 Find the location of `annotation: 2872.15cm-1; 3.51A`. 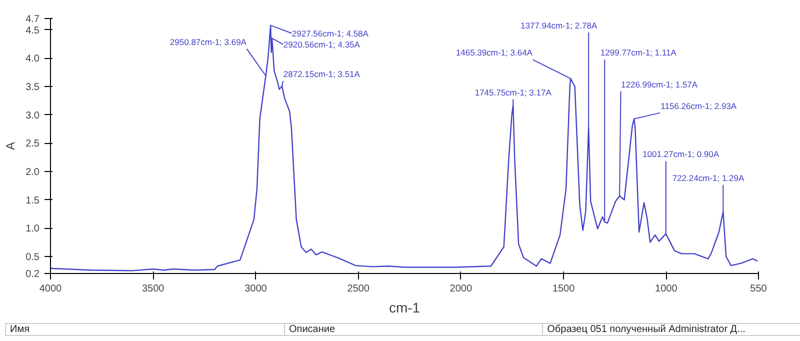

annotation: 2872.15cm-1; 3.51A is located at coordinates (321, 73).